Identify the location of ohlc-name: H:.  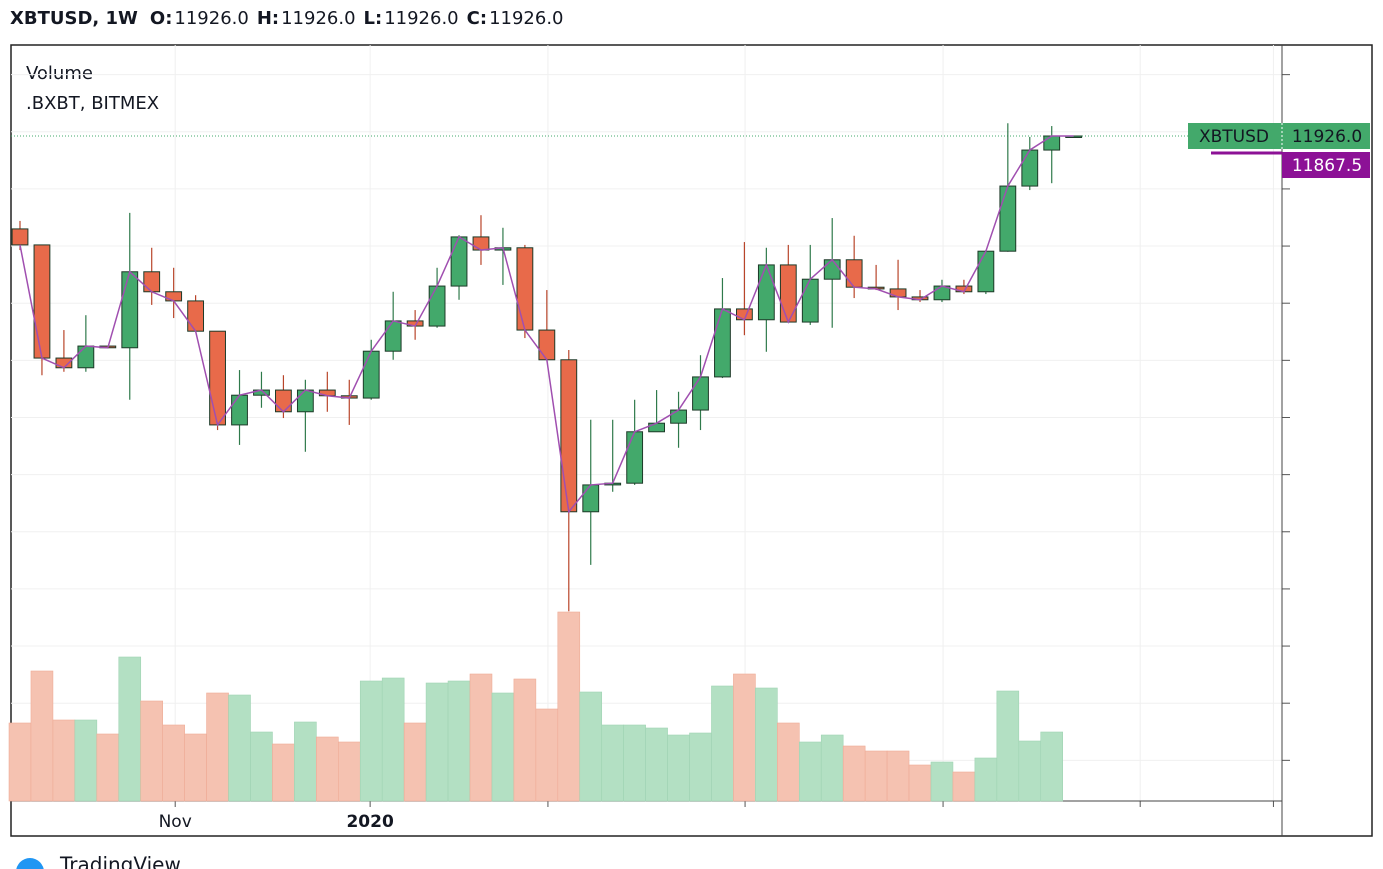
(268, 18).